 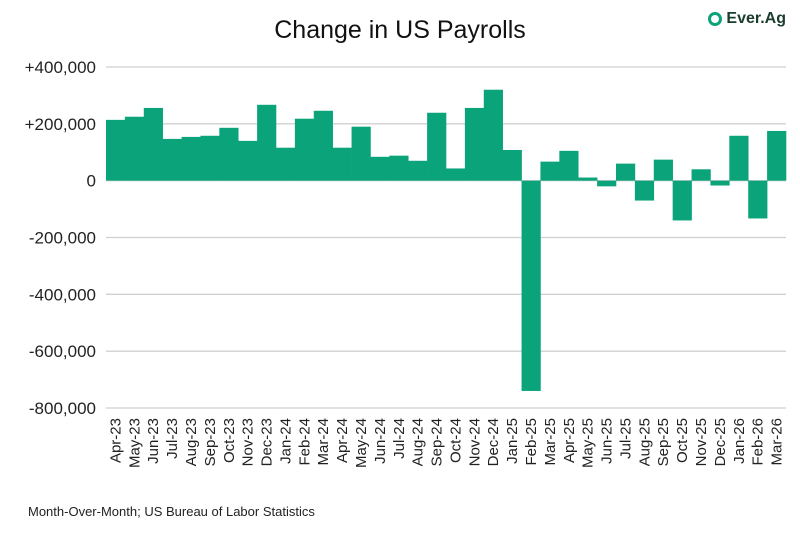 What do you see at coordinates (493, 442) in the screenshot?
I see `x-tick-label: Dec-24` at bounding box center [493, 442].